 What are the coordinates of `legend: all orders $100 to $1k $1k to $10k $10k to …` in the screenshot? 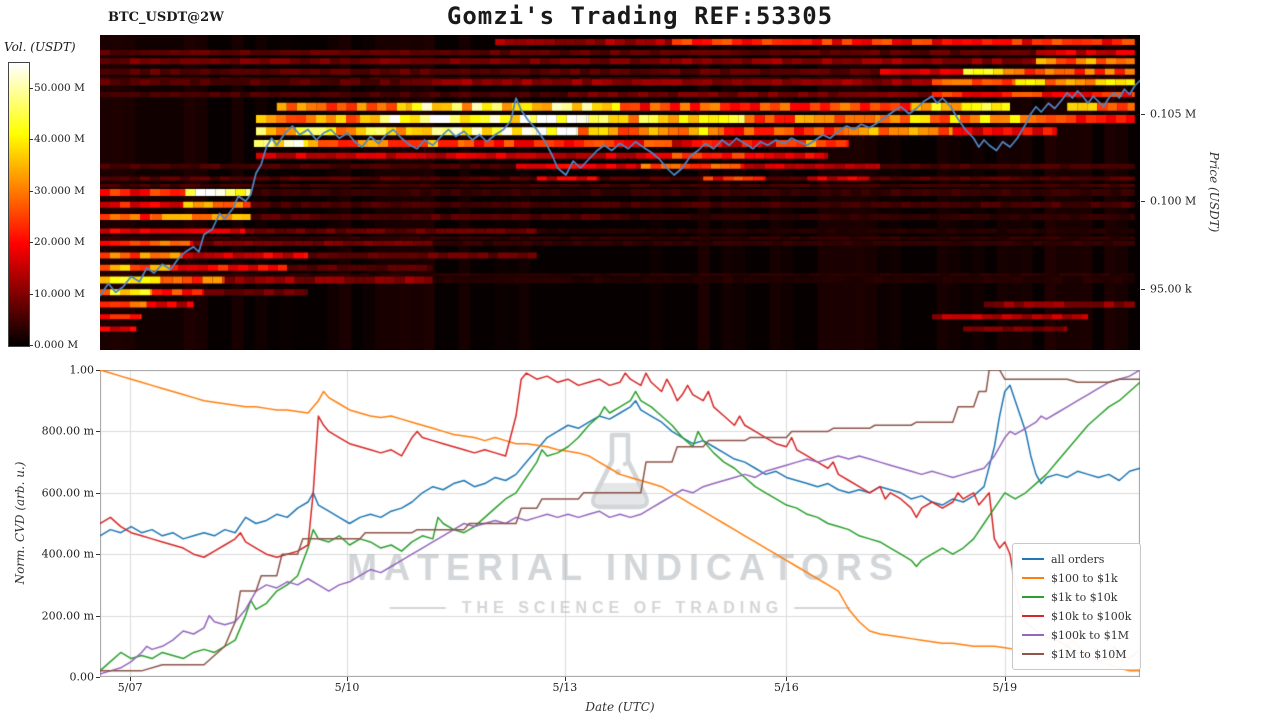 It's located at (1077, 606).